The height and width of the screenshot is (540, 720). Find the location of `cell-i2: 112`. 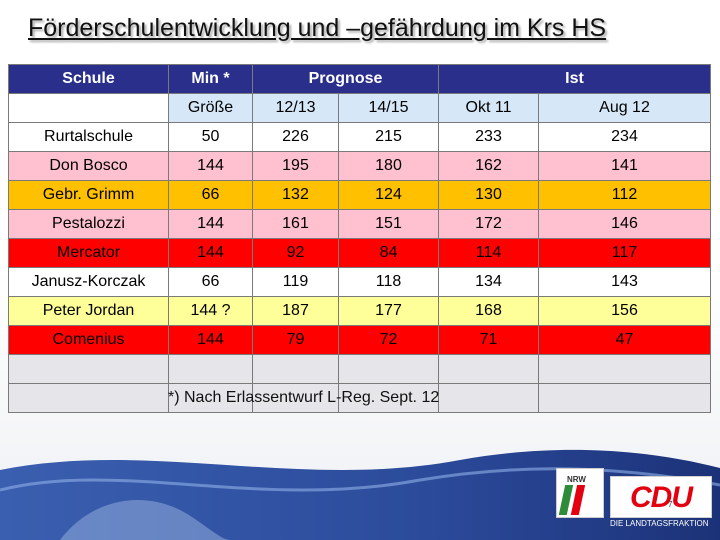

cell-i2: 112 is located at coordinates (624, 195).